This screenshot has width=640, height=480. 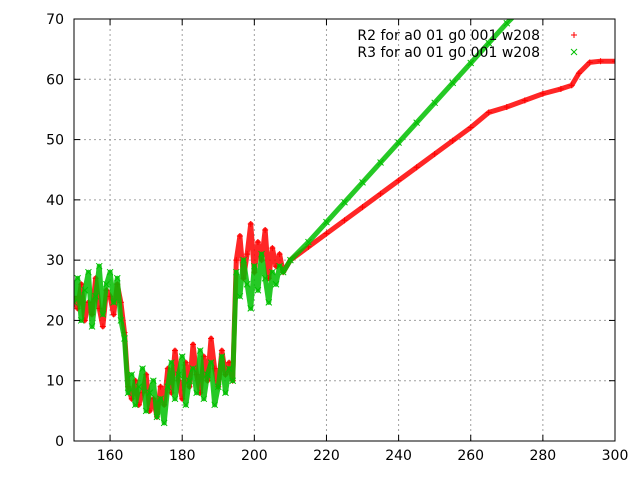 What do you see at coordinates (615, 456) in the screenshot?
I see `x-tick-label: 300` at bounding box center [615, 456].